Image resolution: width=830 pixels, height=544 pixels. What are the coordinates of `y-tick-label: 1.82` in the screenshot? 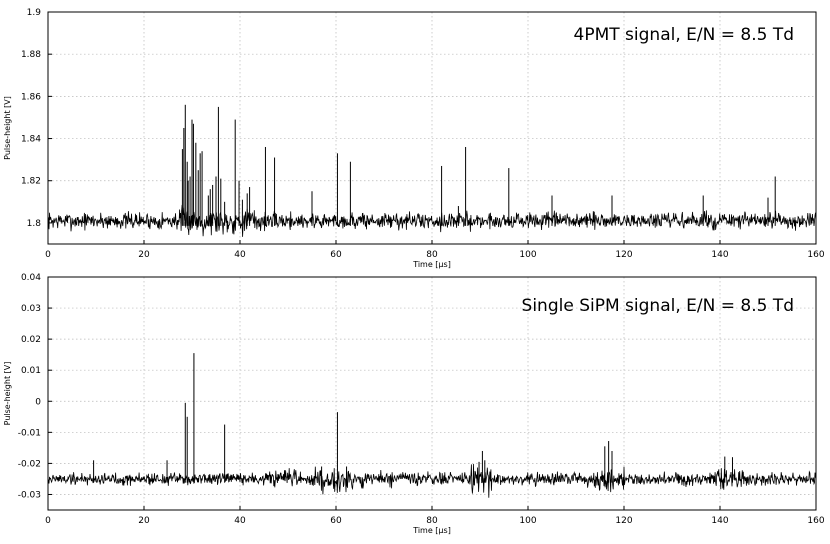 It's located at (31, 182).